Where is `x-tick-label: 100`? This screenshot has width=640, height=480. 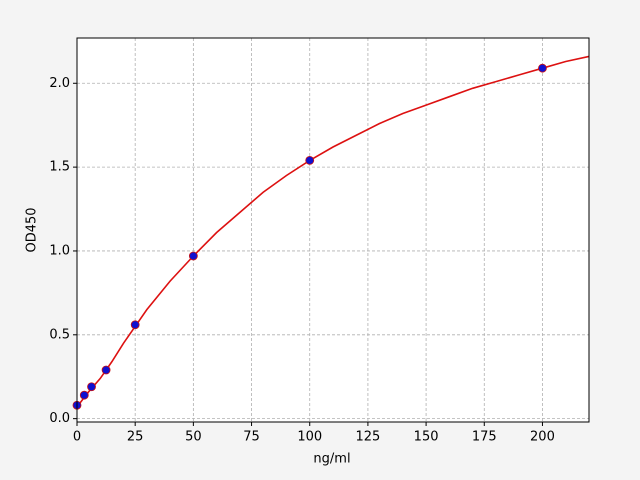 x-tick-label: 100 is located at coordinates (309, 437).